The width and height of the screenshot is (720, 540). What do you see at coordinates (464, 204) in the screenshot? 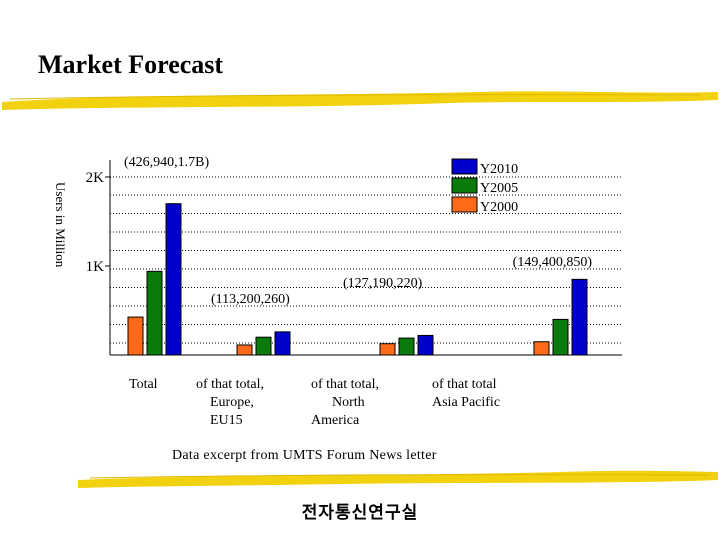
I see `legend-swatch-y2000` at bounding box center [464, 204].